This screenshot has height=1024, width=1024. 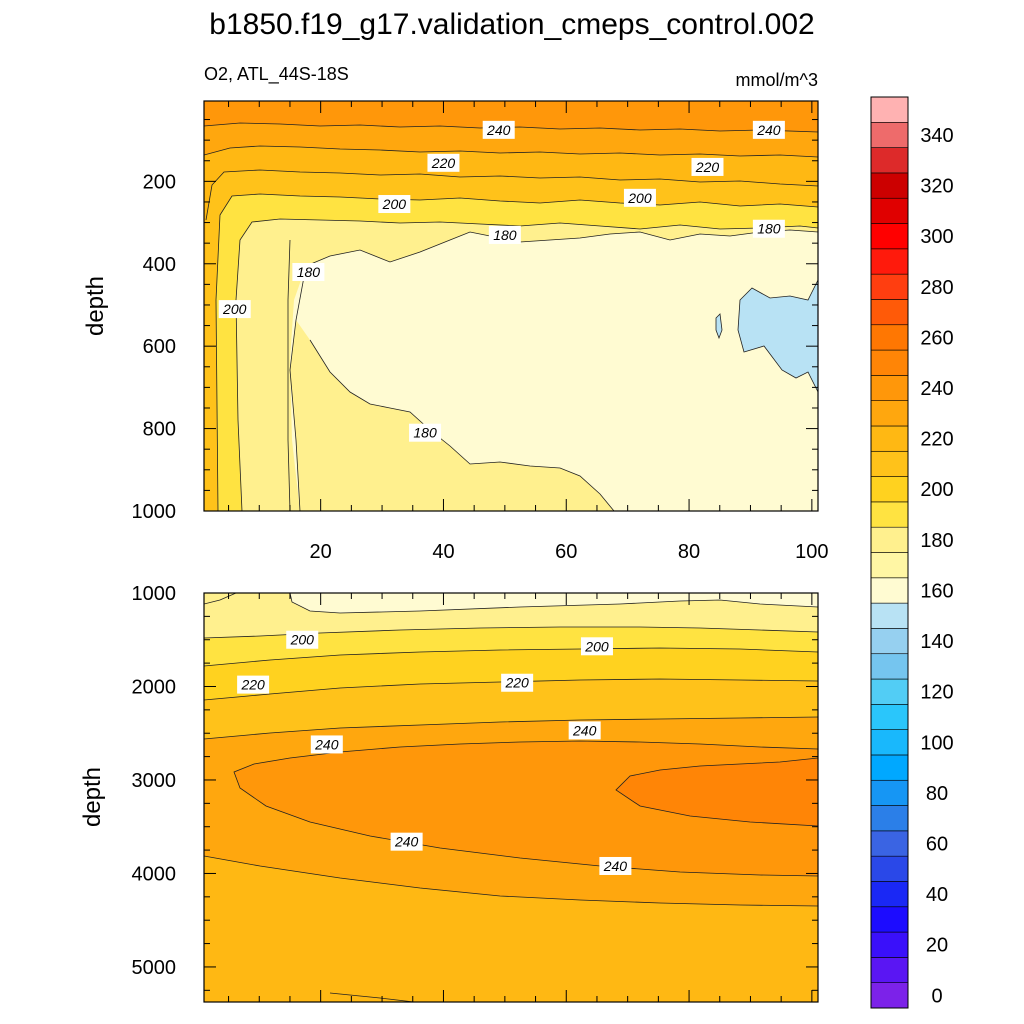 What do you see at coordinates (321, 552) in the screenshot?
I see `x-tick-label: 20` at bounding box center [321, 552].